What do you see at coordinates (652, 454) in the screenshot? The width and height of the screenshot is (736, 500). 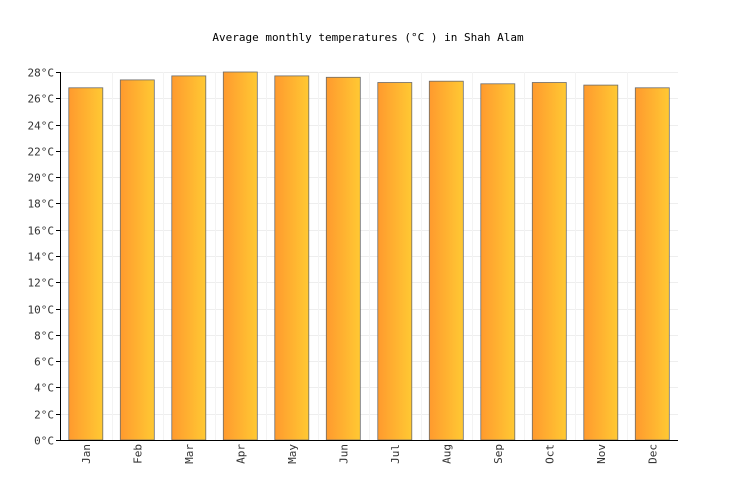 I see `x-tick-label: Dec` at bounding box center [652, 454].